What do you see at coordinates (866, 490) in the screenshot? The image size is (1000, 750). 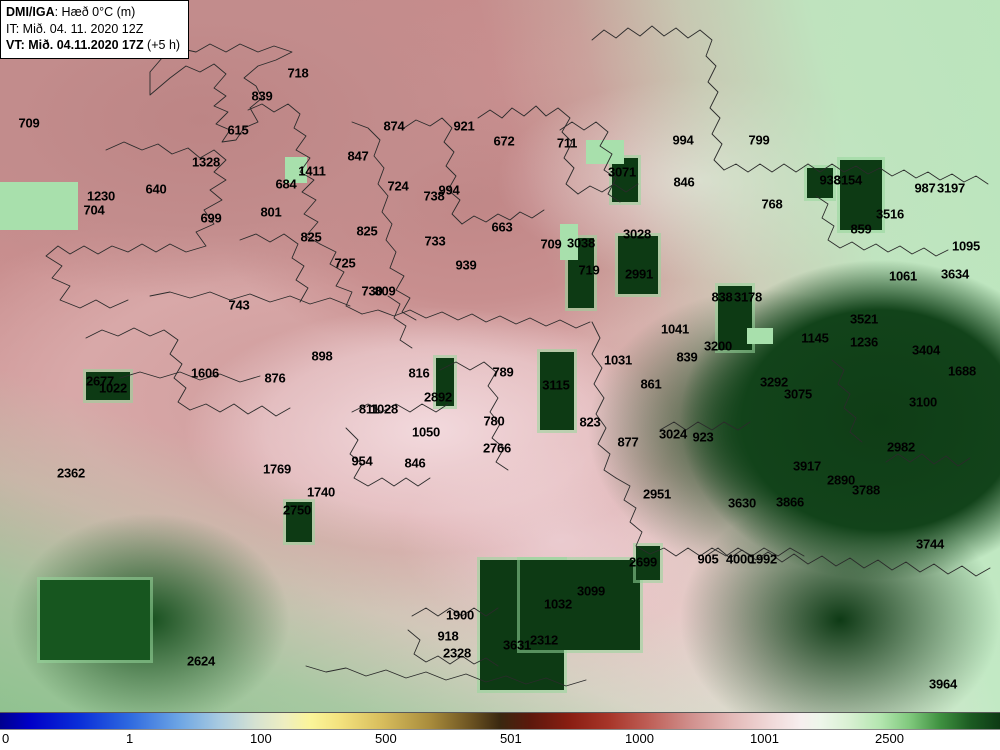 I see `map-value-label: 3788` at bounding box center [866, 490].